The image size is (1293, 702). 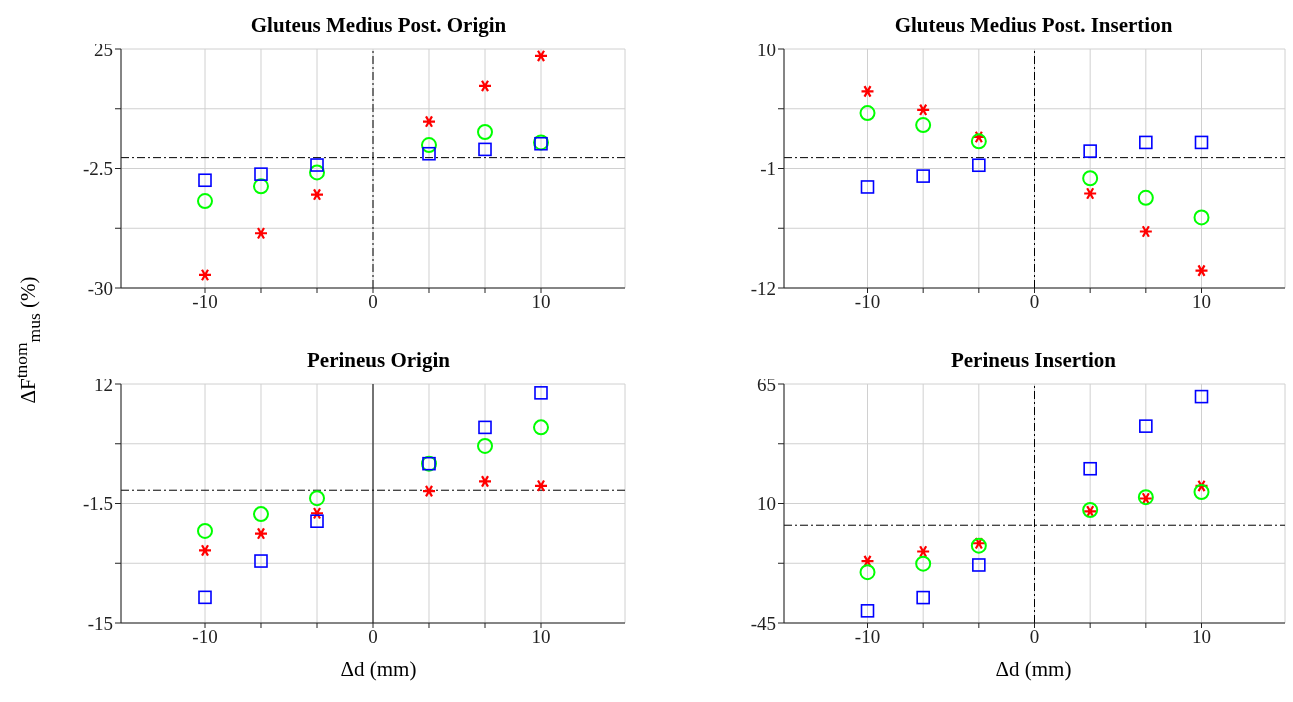 What do you see at coordinates (1033, 25) in the screenshot?
I see `chart-title: Gluteus Medius Post. Insertion` at bounding box center [1033, 25].